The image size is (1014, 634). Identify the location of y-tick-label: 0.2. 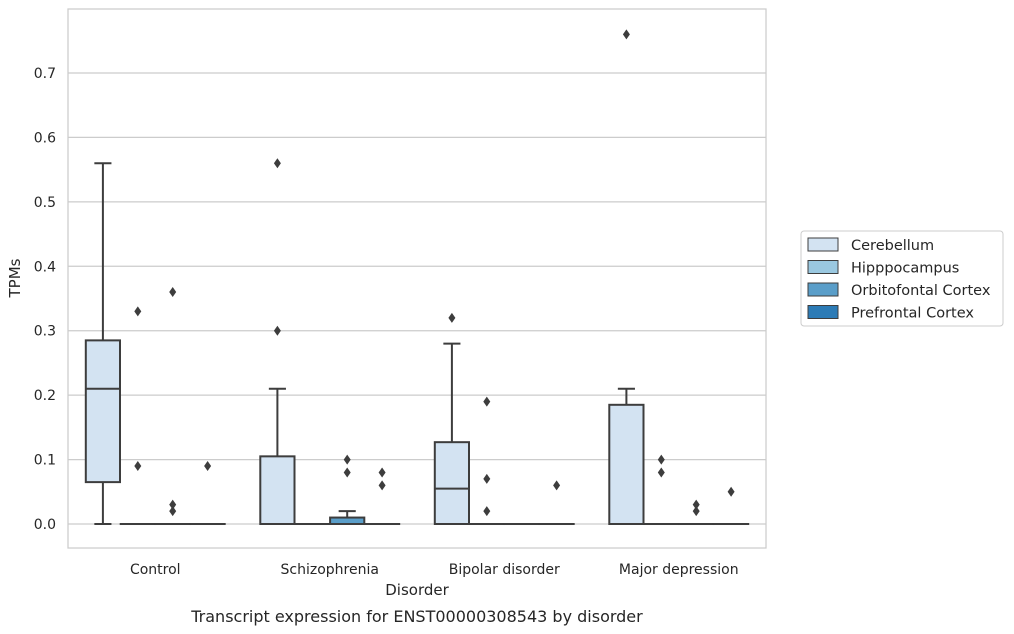
(45, 396).